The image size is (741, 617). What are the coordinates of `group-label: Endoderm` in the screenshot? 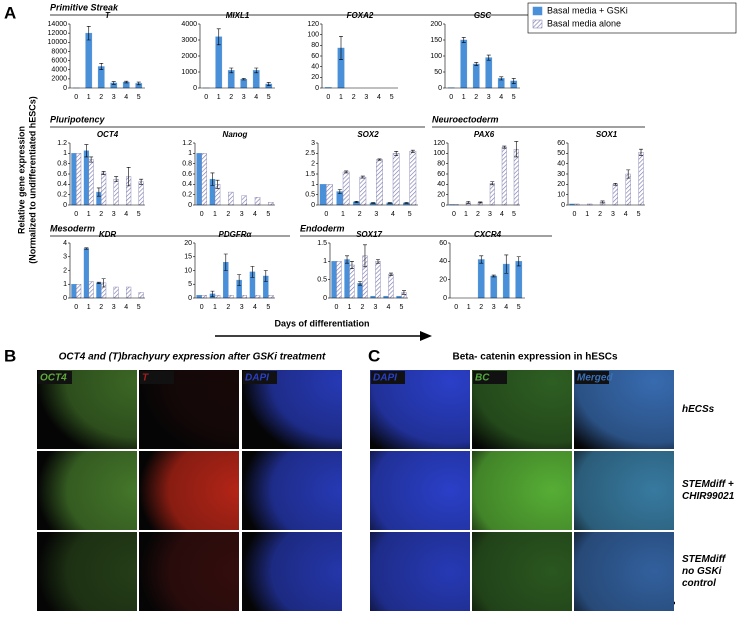 It's located at (322, 228).